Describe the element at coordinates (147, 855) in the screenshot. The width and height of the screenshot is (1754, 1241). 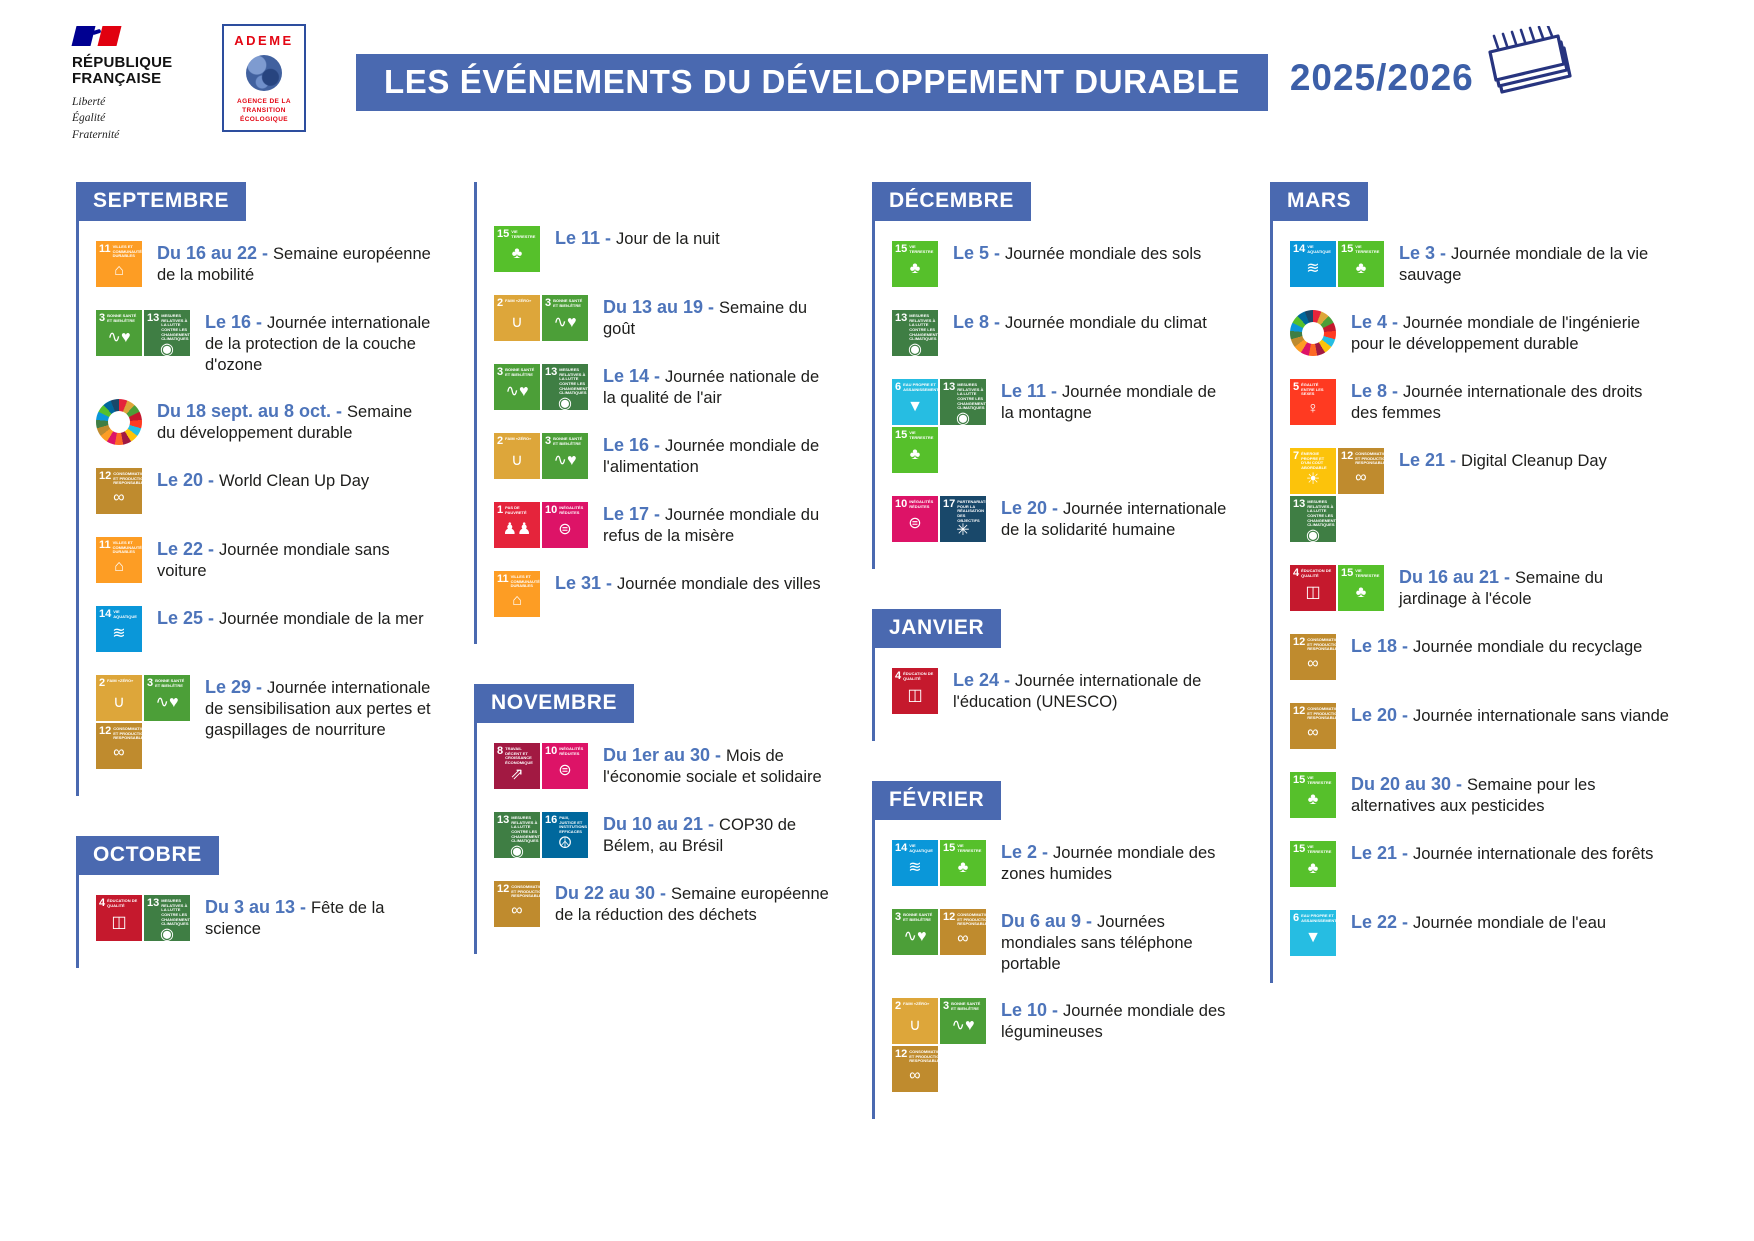
I see `month-banner: OCTOBRE` at that location.